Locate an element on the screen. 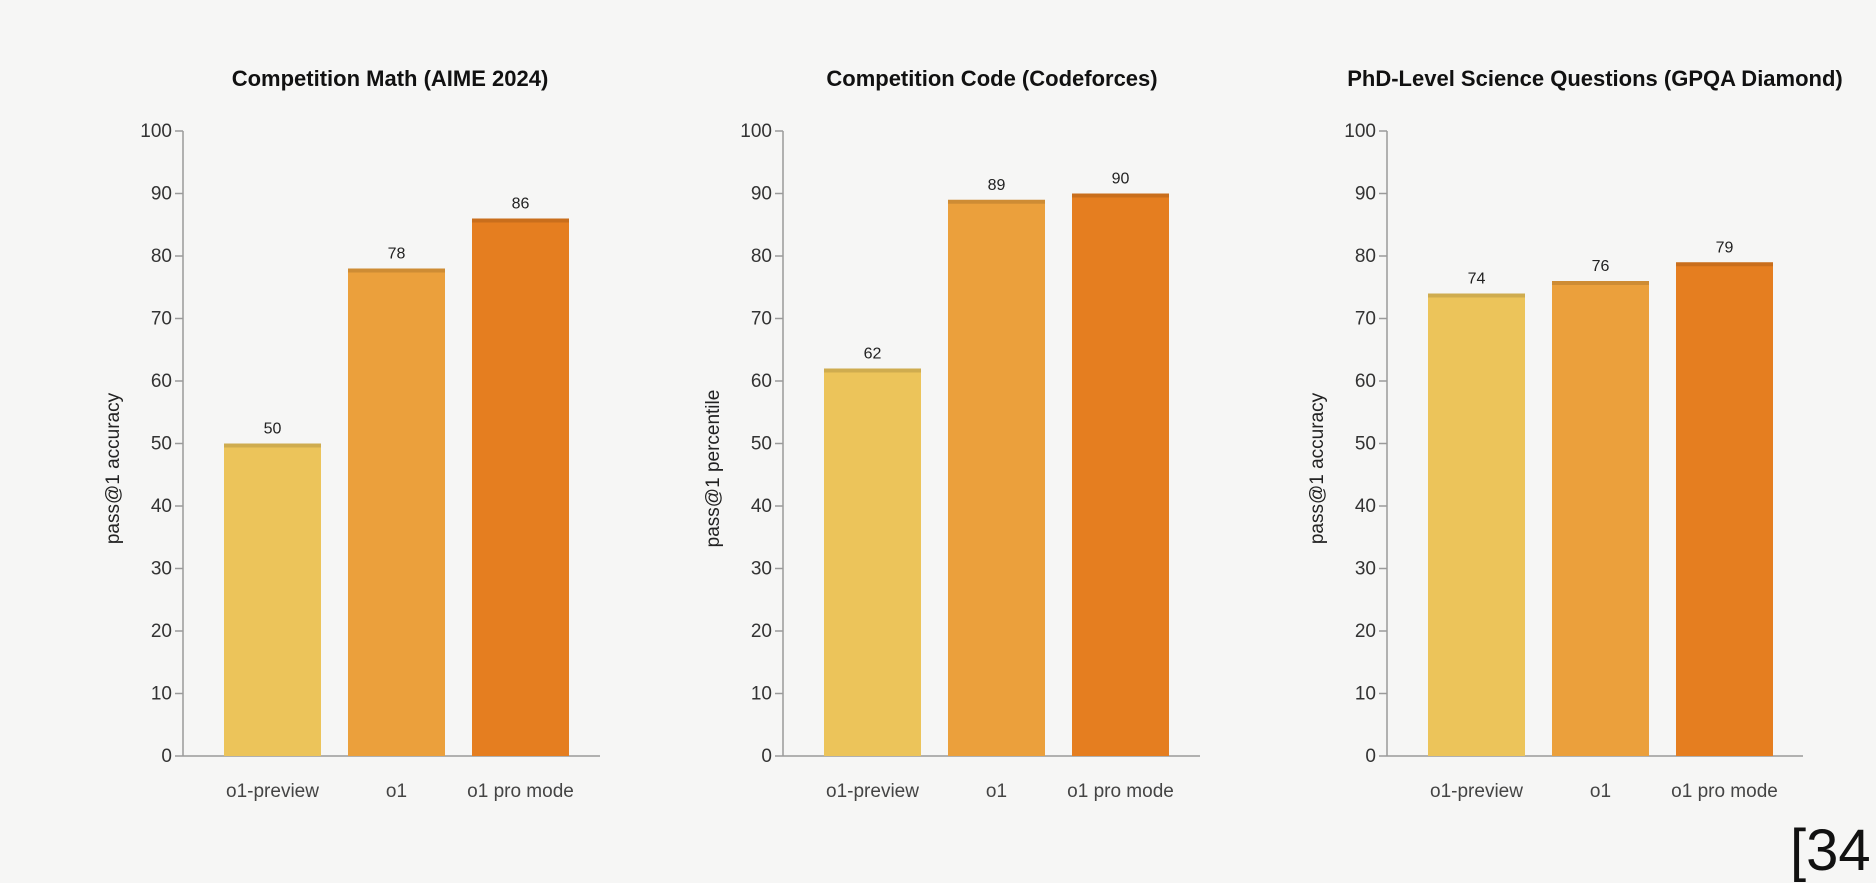 This screenshot has height=883, width=1876. data-label: 76 is located at coordinates (1601, 266).